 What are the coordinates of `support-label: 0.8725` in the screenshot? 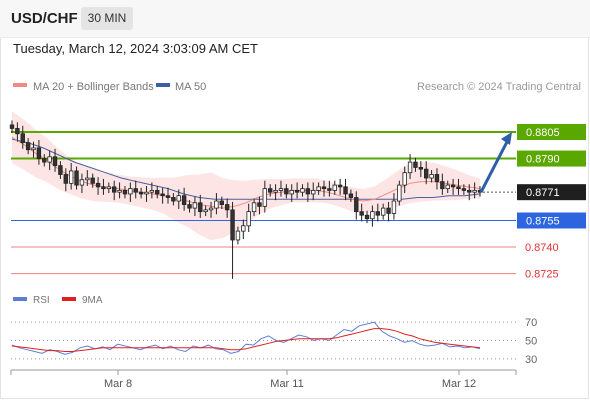 It's located at (542, 275).